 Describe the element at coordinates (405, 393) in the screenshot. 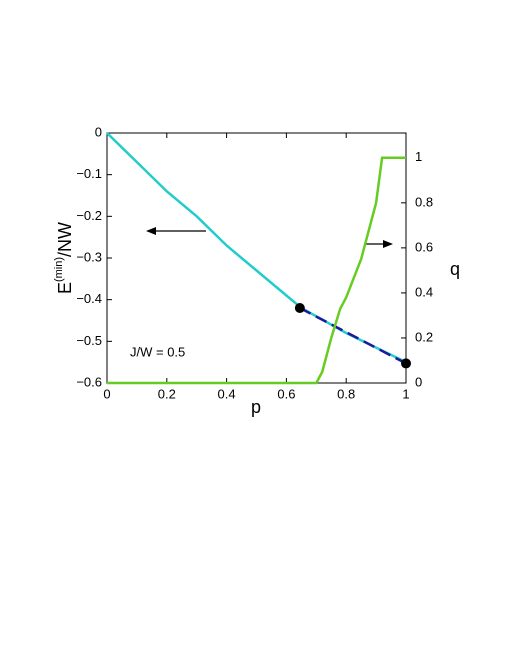

I see `x-tick-label: 1` at that location.